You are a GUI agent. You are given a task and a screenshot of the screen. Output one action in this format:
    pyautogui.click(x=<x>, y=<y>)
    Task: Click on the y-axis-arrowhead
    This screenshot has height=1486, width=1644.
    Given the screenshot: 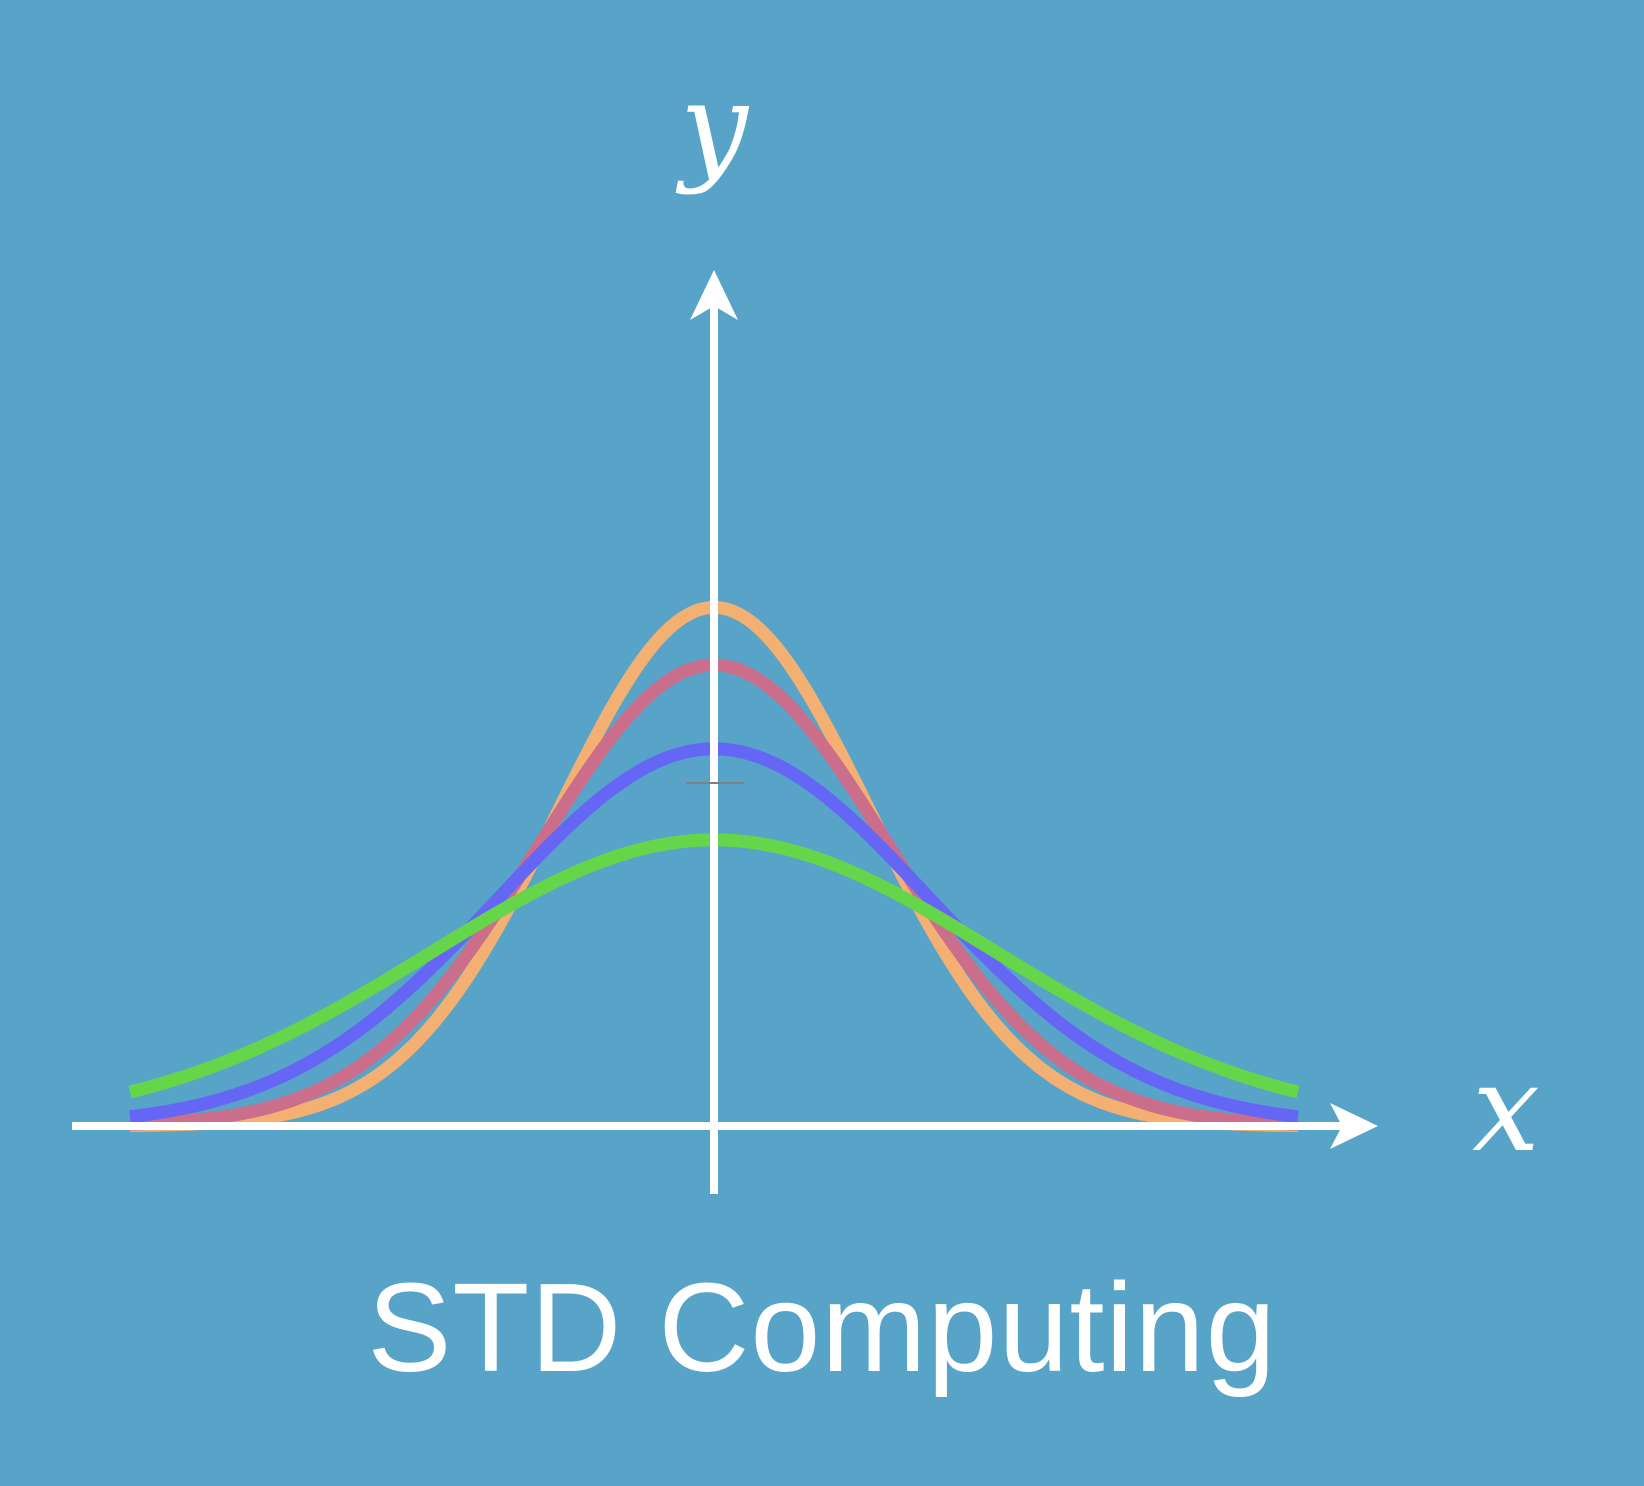 What is the action you would take?
    pyautogui.click(x=714, y=295)
    